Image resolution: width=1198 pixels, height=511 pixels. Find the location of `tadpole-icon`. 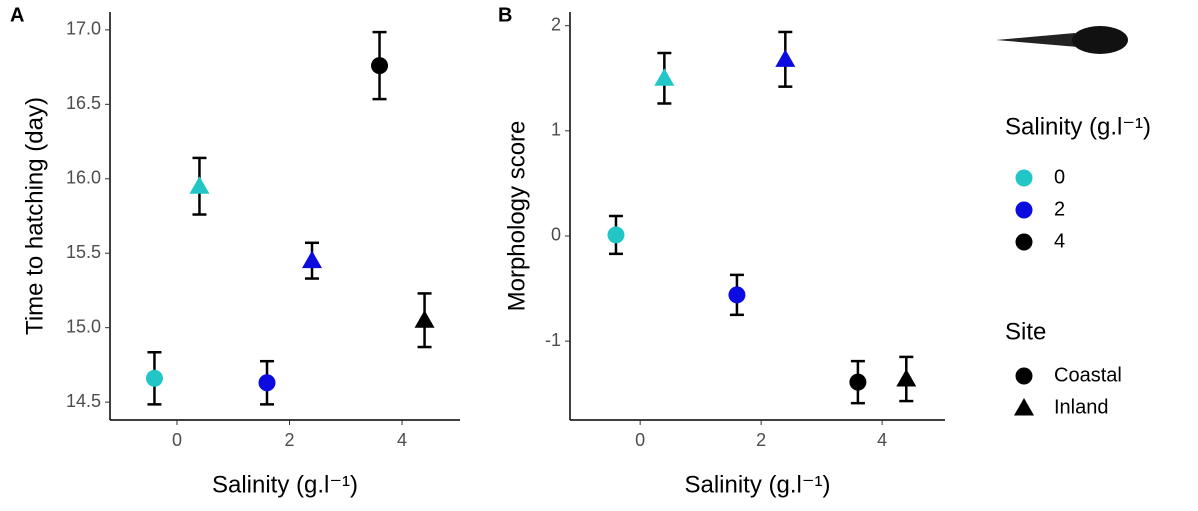

tadpole-icon is located at coordinates (1062, 40).